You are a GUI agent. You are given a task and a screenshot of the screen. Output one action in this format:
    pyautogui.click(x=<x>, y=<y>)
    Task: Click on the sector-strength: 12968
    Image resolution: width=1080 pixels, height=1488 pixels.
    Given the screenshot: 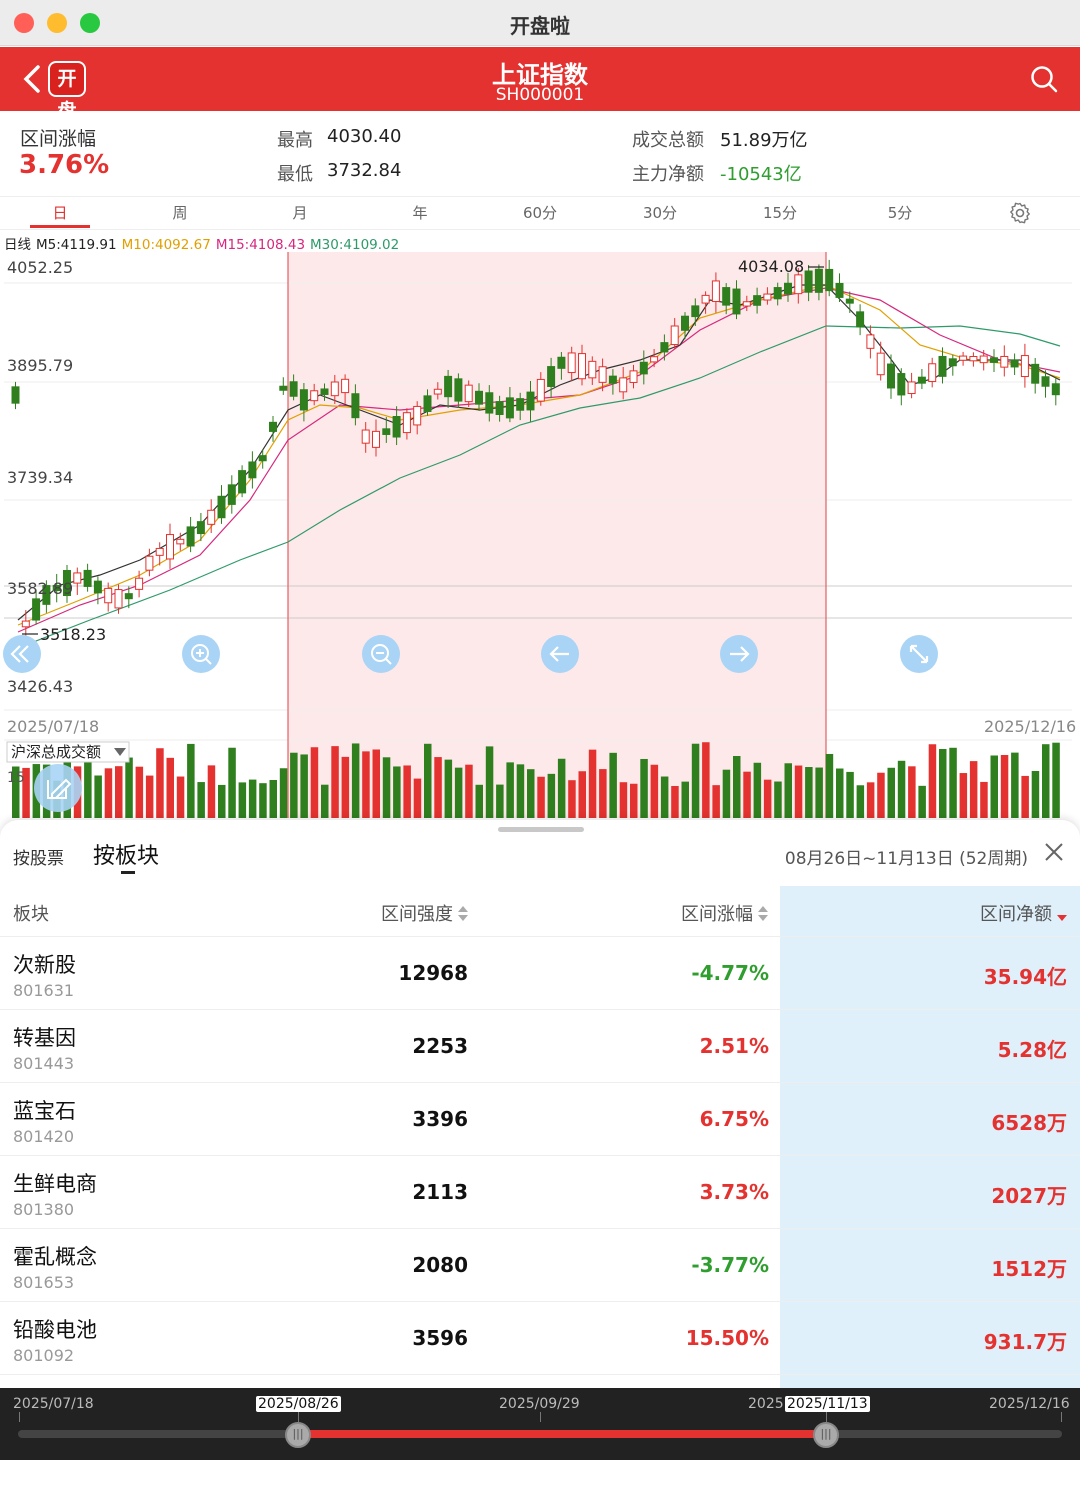 What is the action you would take?
    pyautogui.click(x=433, y=973)
    